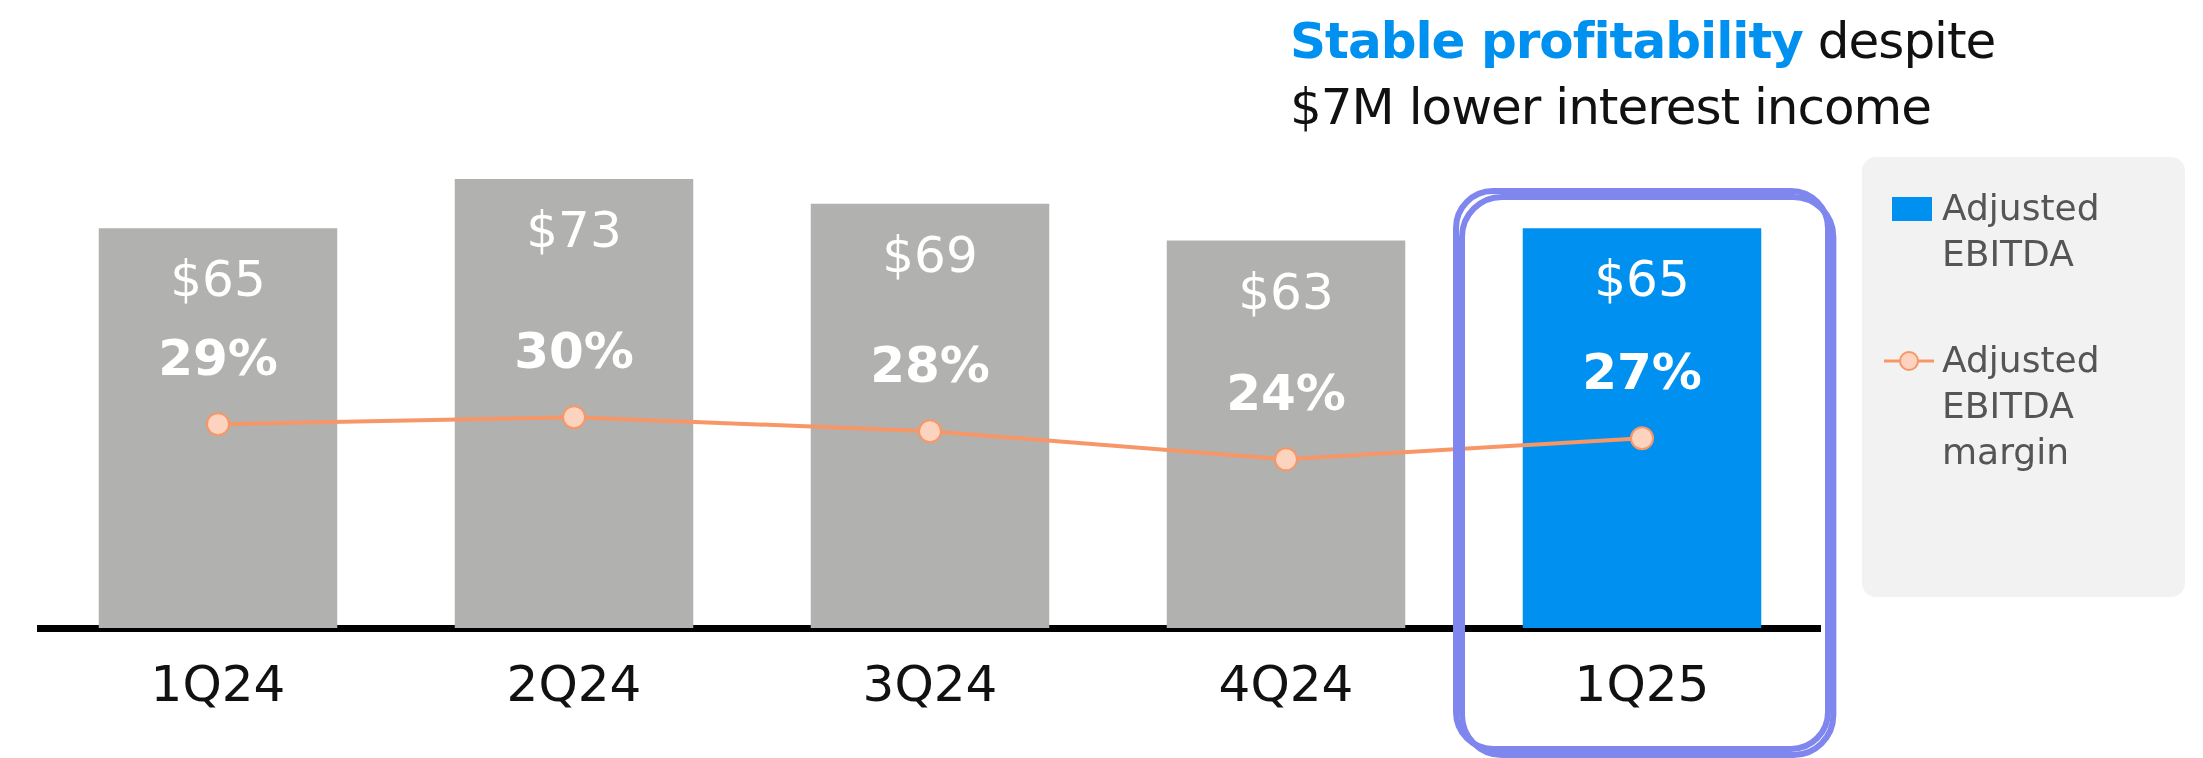 This screenshot has width=2203, height=758. Describe the element at coordinates (2021, 231) in the screenshot. I see `legend-label: Adjusted EBITDA` at that location.